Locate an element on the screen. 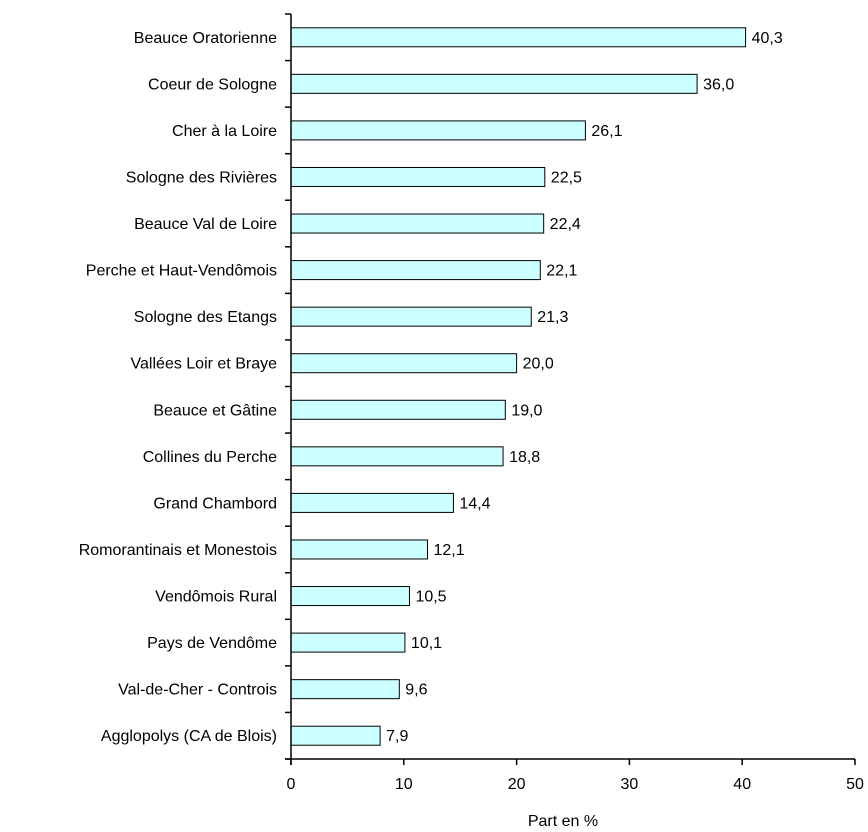 Image resolution: width=868 pixels, height=832 pixels. value-label-4: 22,4 is located at coordinates (565, 224).